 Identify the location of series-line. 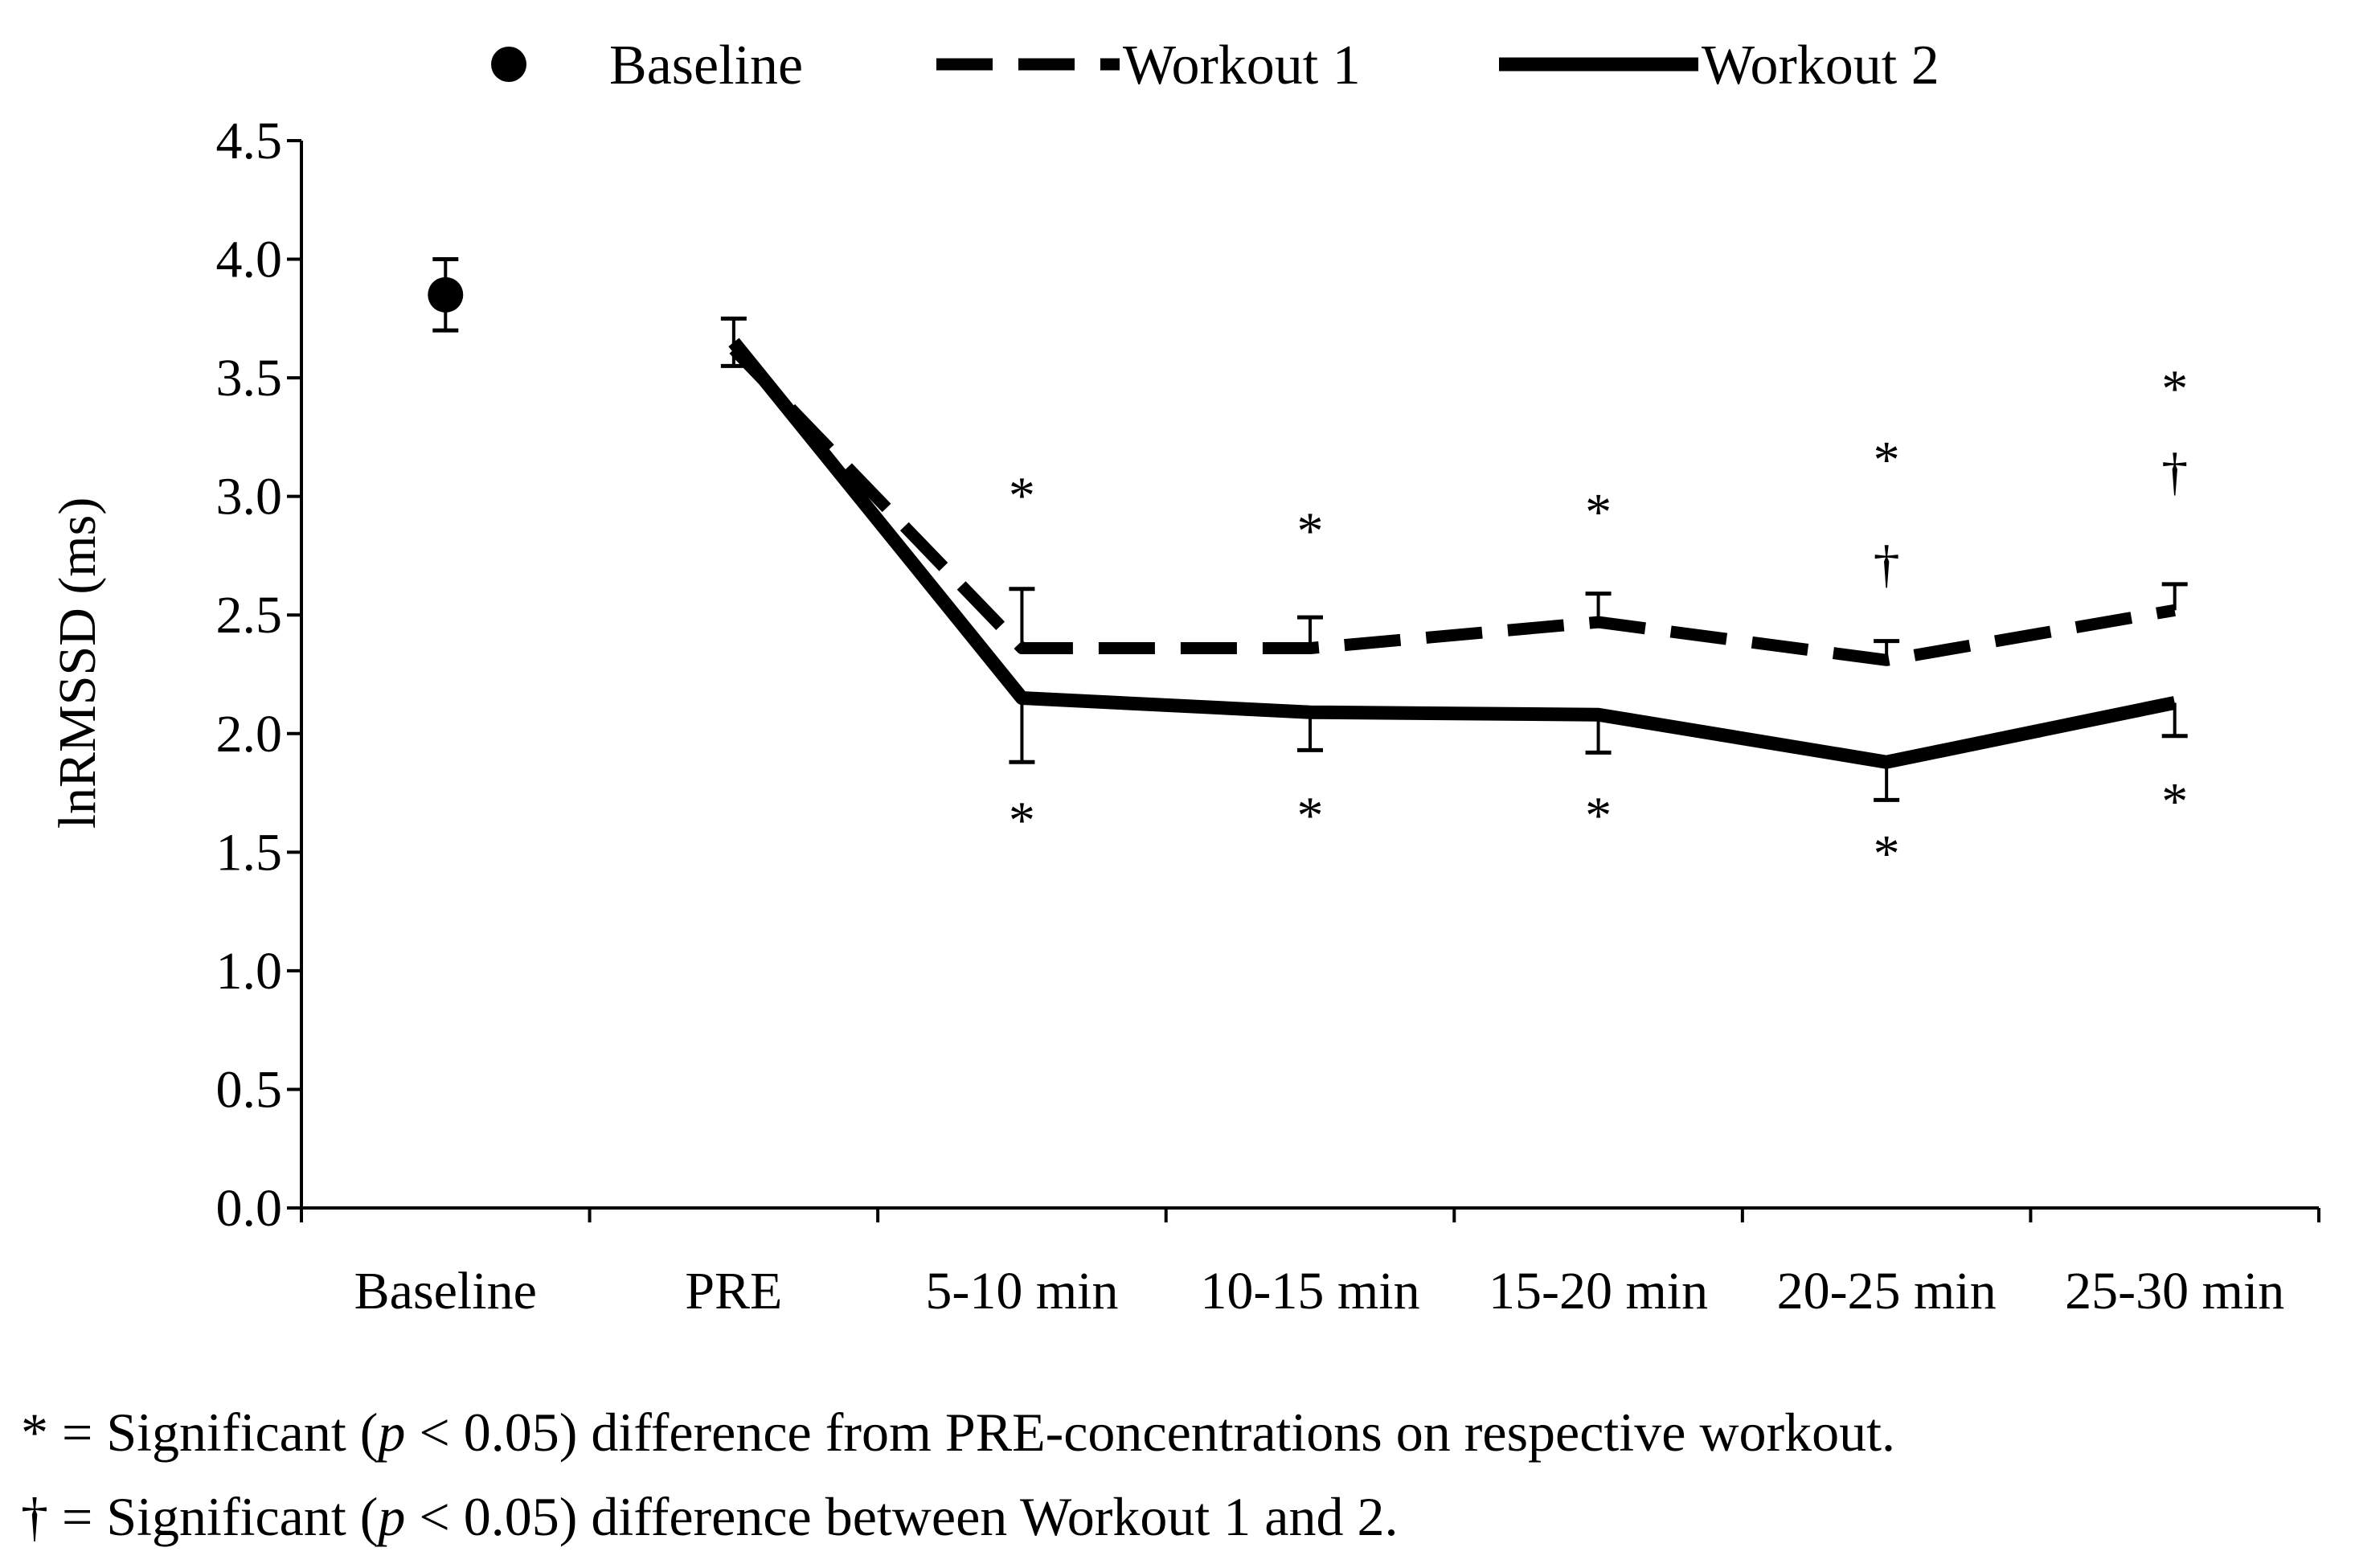
(1452, 505).